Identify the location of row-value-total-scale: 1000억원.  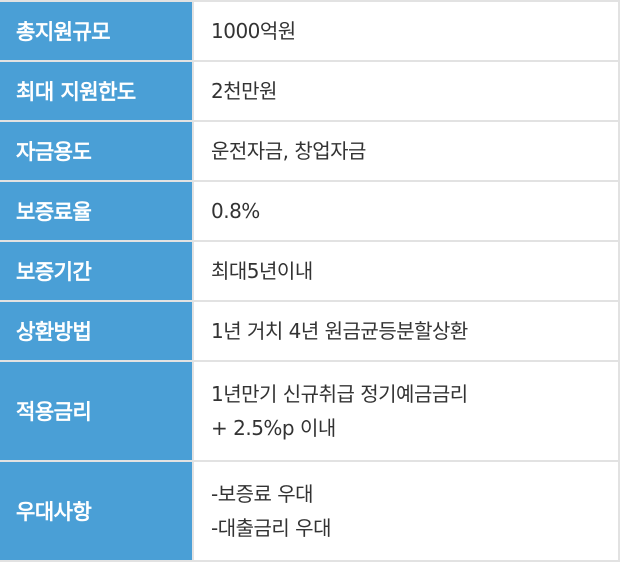
(406, 31).